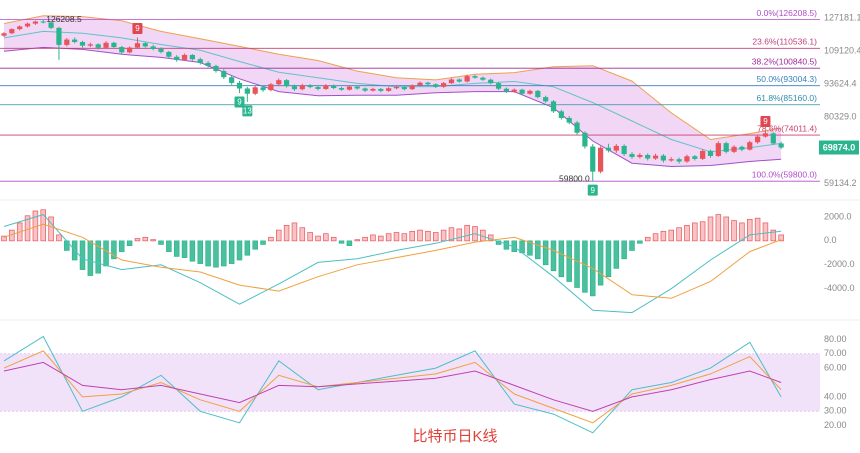 This screenshot has height=453, width=860. Describe the element at coordinates (787, 98) in the screenshot. I see `fib-label: 61.8%(85160.0)` at that location.